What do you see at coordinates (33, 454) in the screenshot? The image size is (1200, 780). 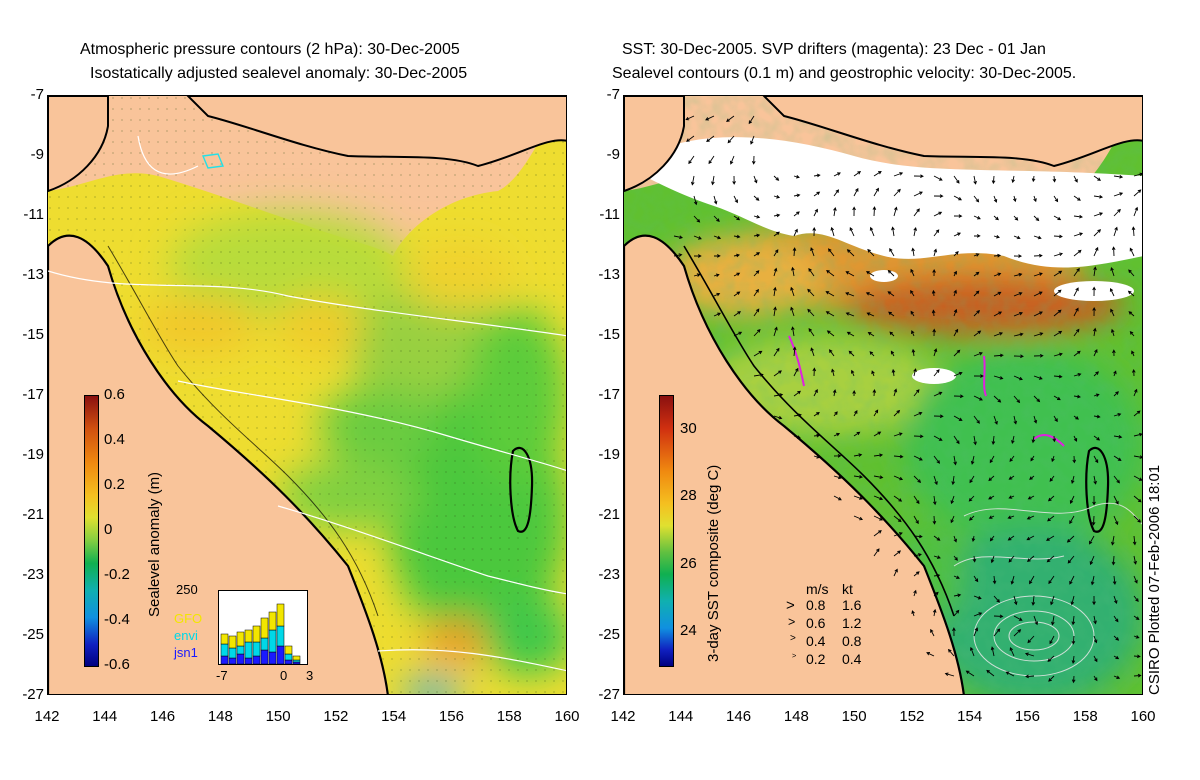 I see `left-lat-tick: -19` at bounding box center [33, 454].